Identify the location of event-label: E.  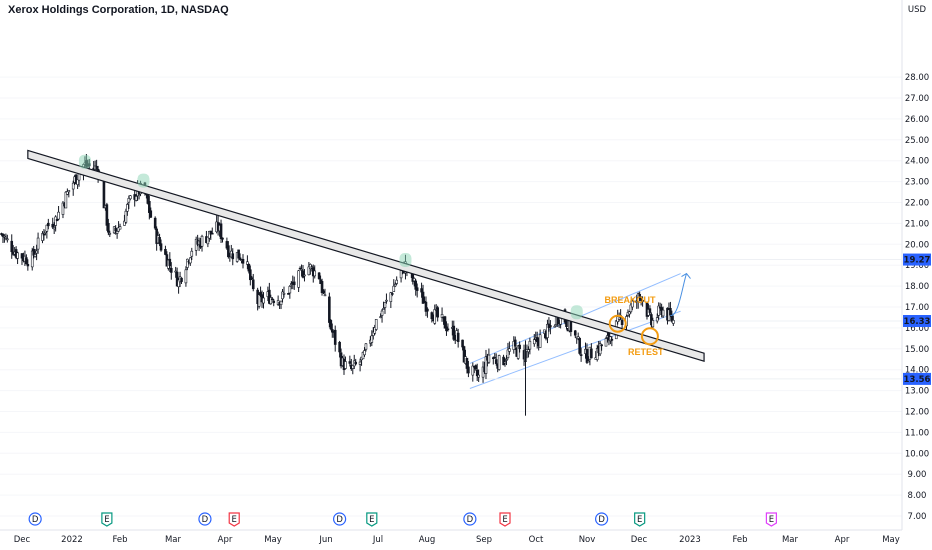
(504, 520).